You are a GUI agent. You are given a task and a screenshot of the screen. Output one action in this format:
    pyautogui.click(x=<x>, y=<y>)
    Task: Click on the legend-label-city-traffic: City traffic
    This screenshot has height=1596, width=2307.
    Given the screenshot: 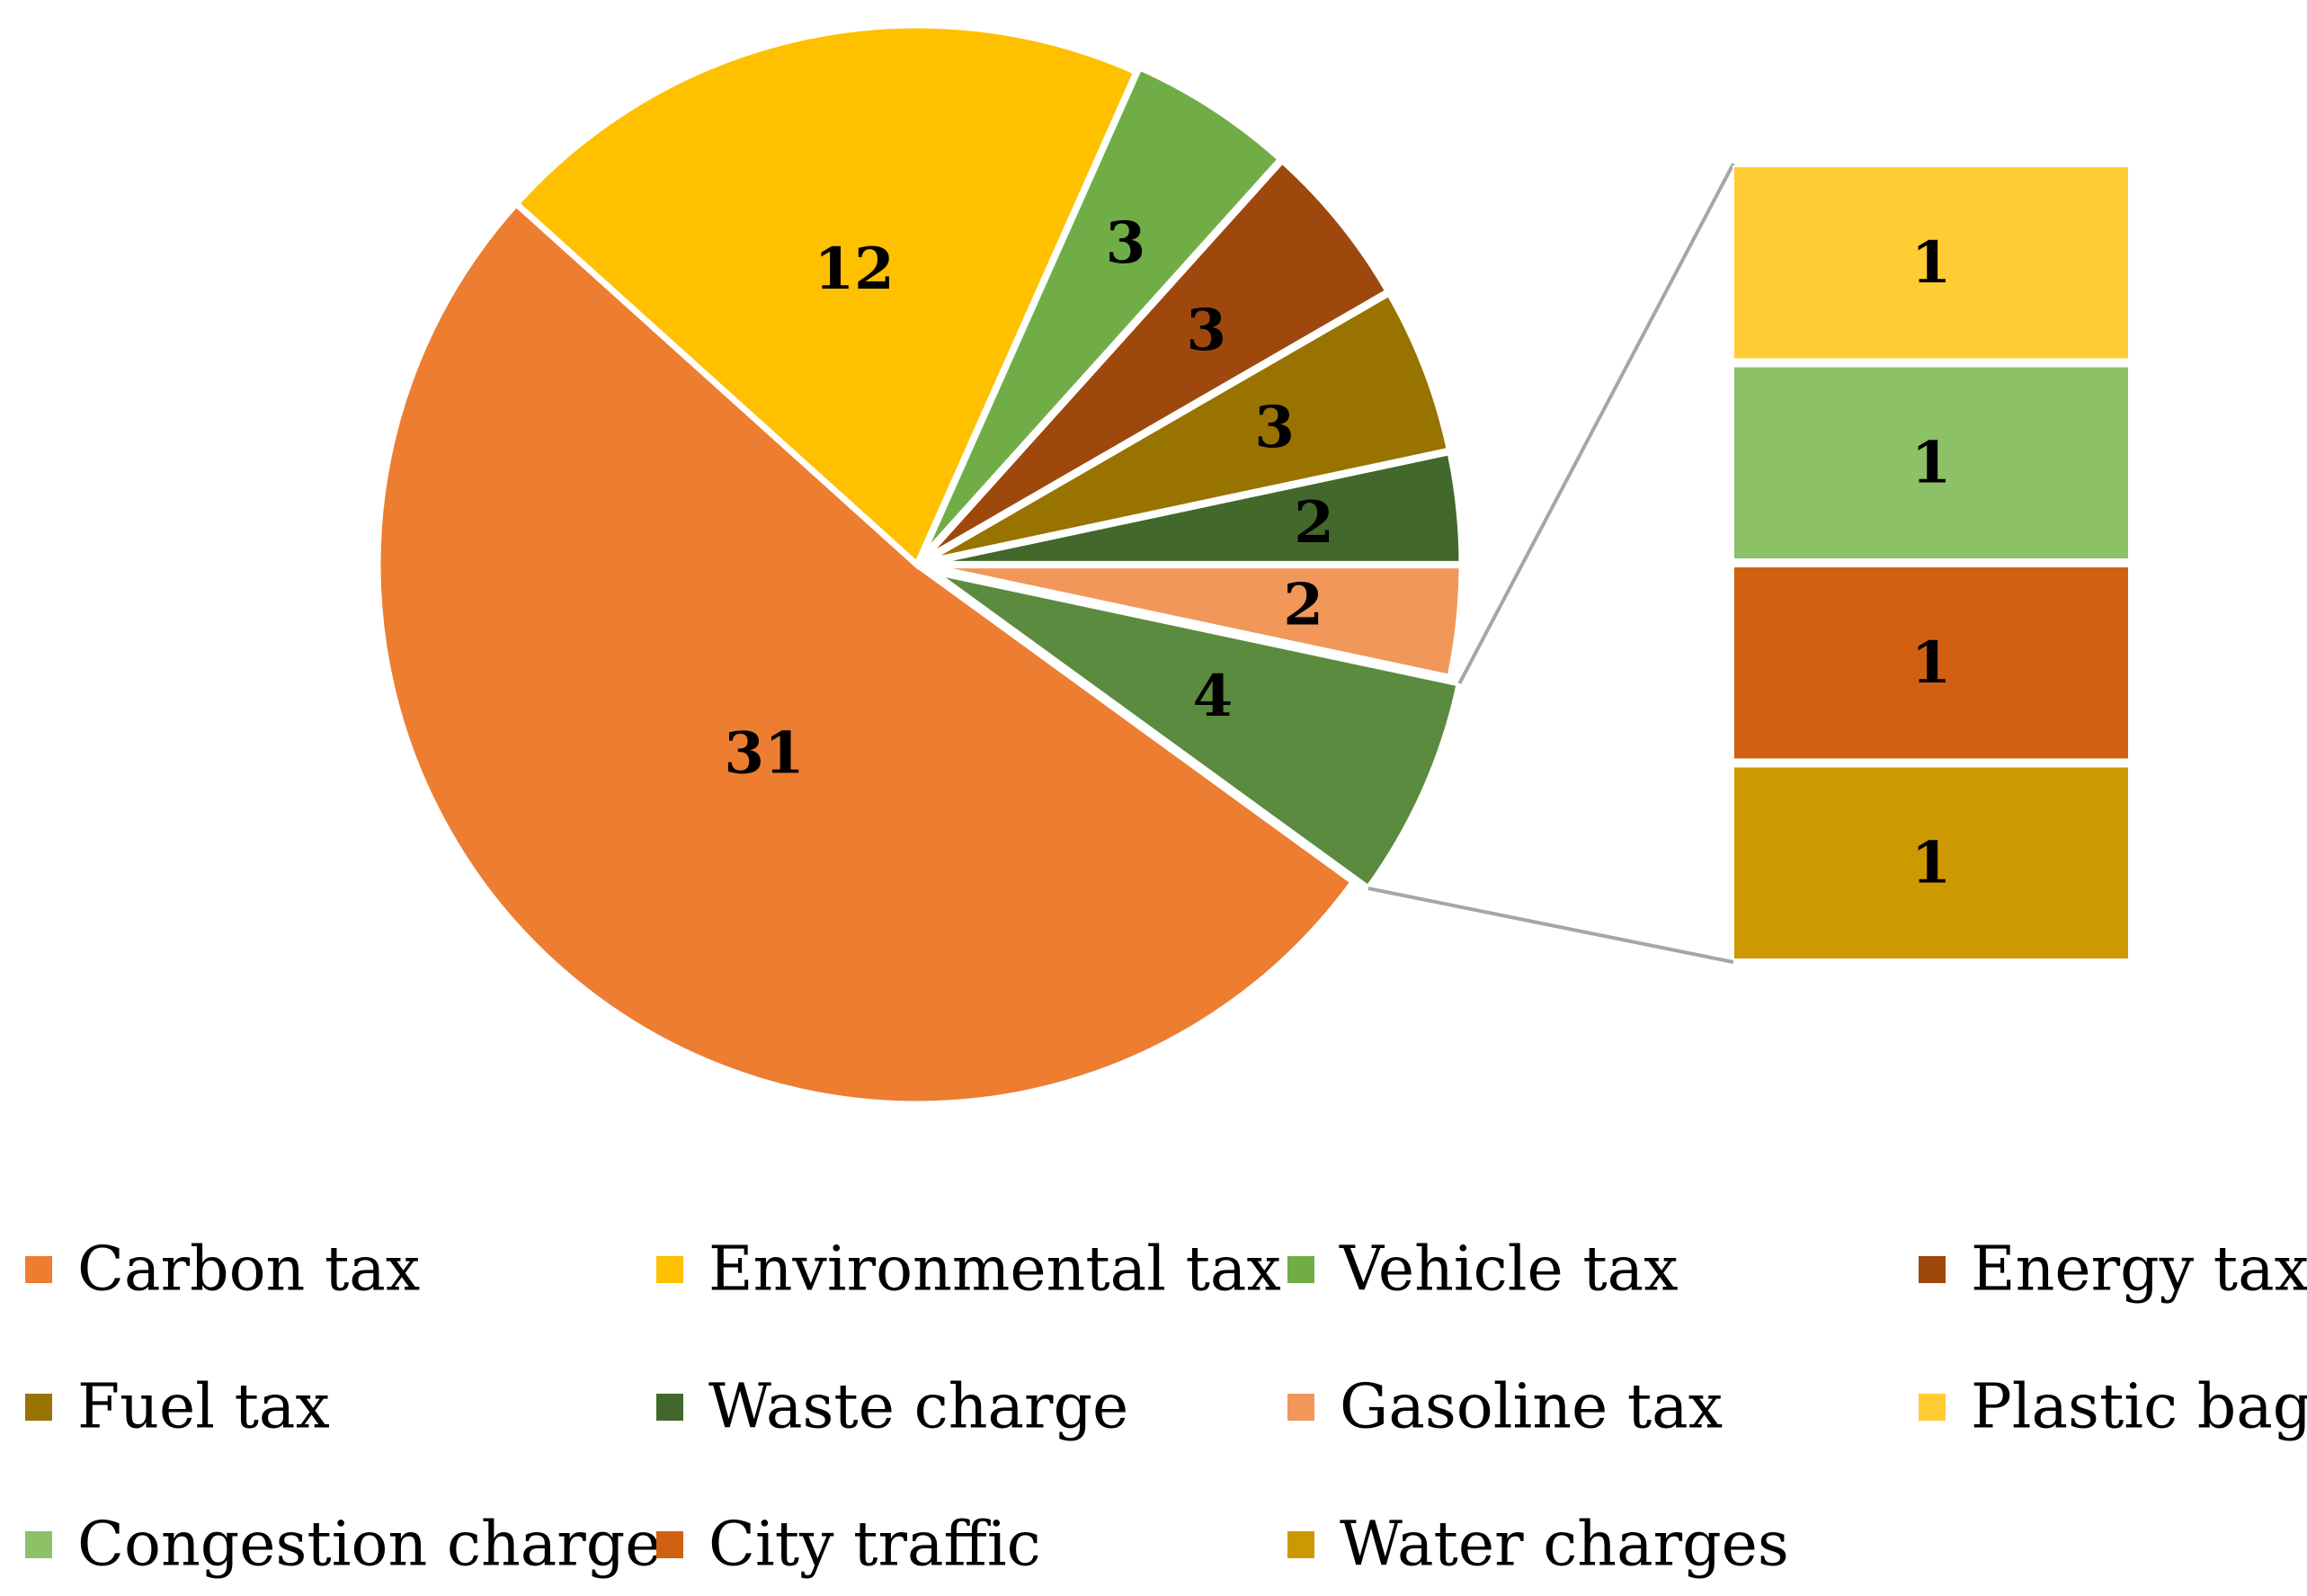 What is the action you would take?
    pyautogui.click(x=874, y=1545)
    